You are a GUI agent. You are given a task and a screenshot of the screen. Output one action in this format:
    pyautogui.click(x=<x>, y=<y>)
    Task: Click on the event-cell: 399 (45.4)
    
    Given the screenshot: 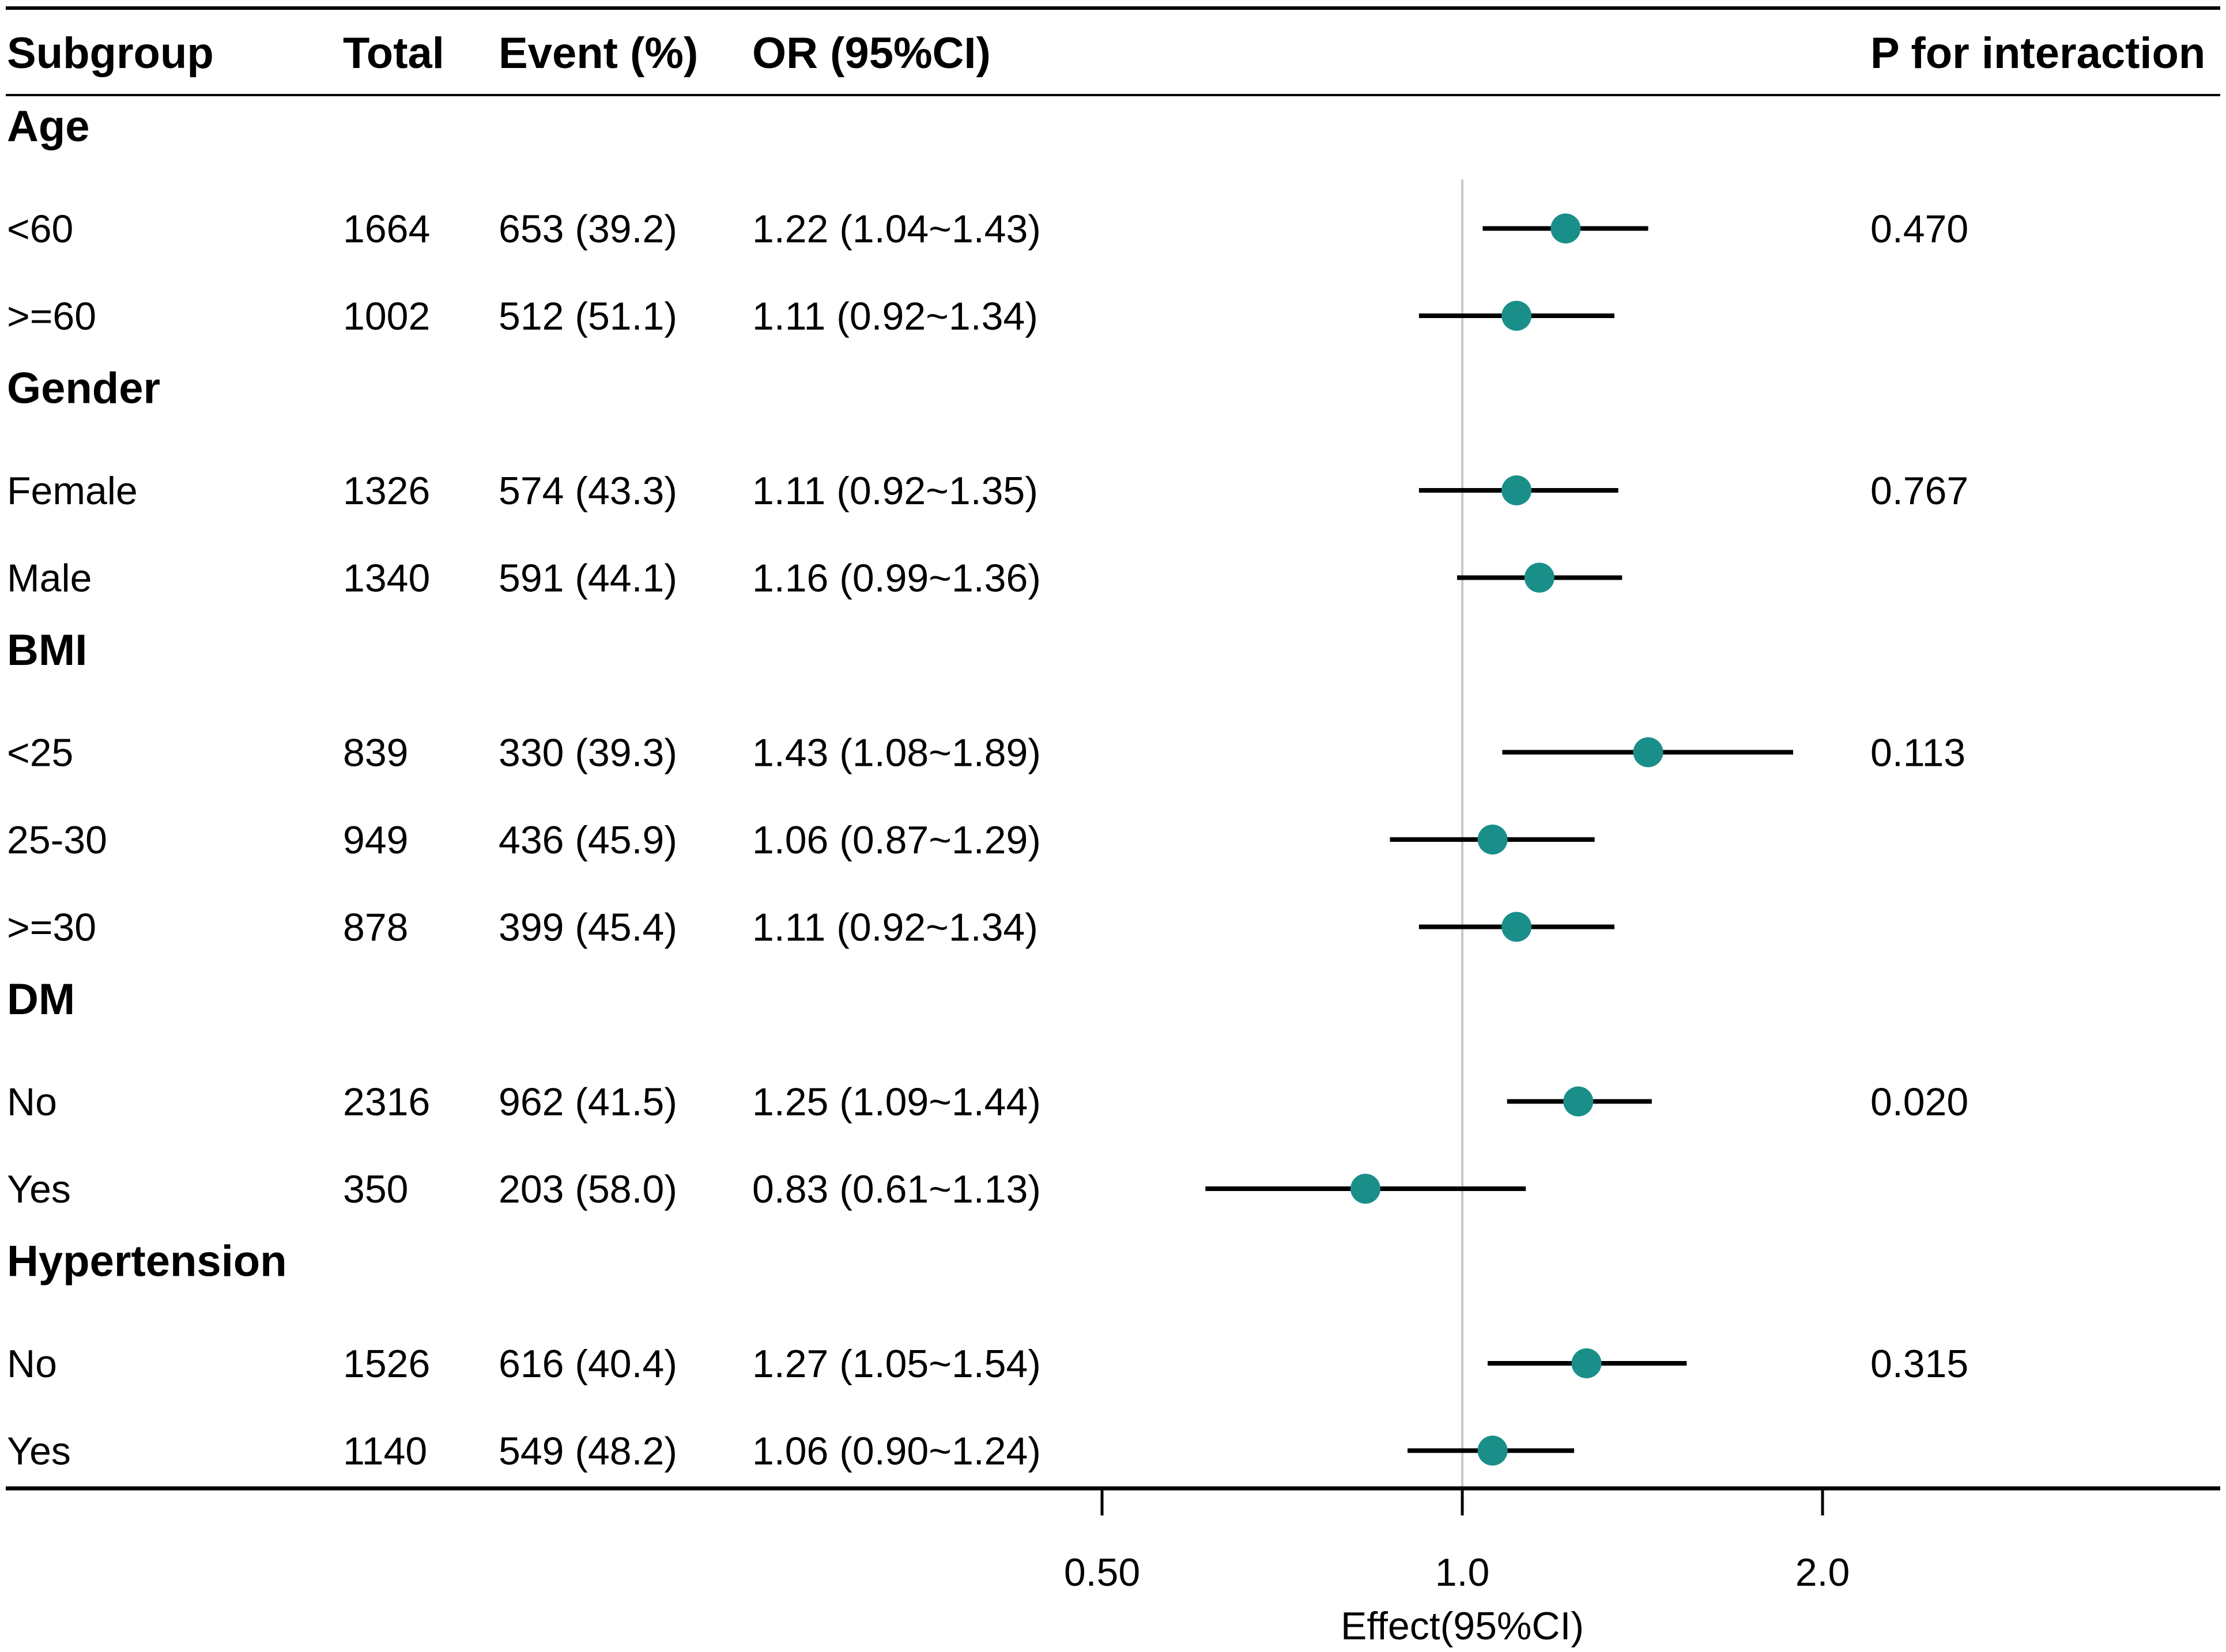 What is the action you would take?
    pyautogui.click(x=588, y=928)
    